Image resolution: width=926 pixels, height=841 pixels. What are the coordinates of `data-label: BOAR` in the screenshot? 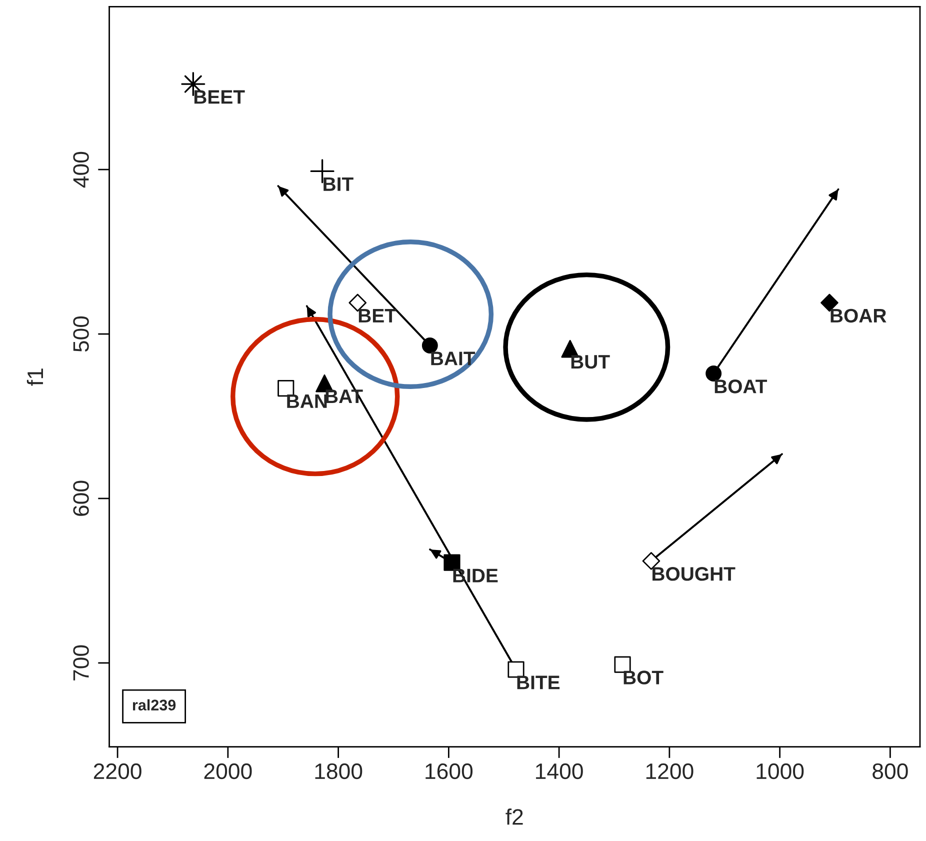 It's located at (858, 315).